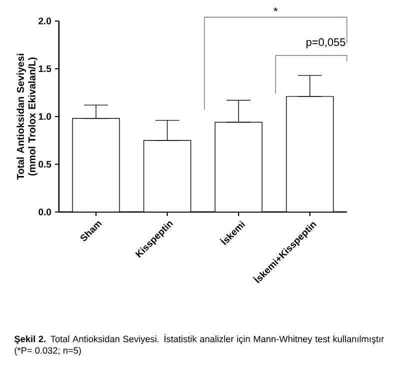 This screenshot has height=378, width=394. What do you see at coordinates (45, 212) in the screenshot?
I see `y-tick-label: 0.0` at bounding box center [45, 212].